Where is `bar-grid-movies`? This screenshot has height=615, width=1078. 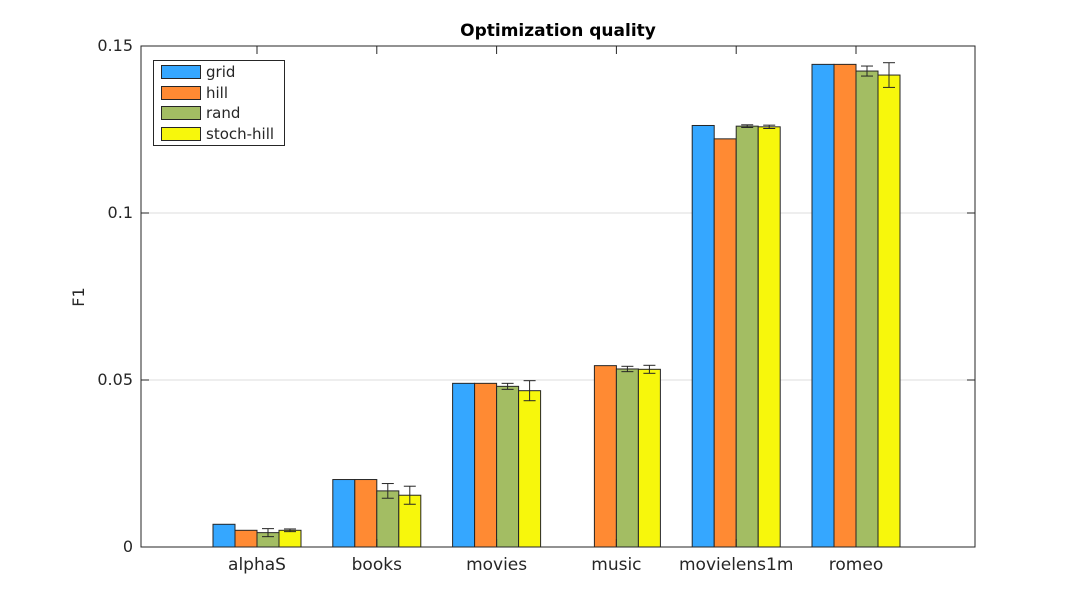
bar-grid-movies is located at coordinates (464, 465).